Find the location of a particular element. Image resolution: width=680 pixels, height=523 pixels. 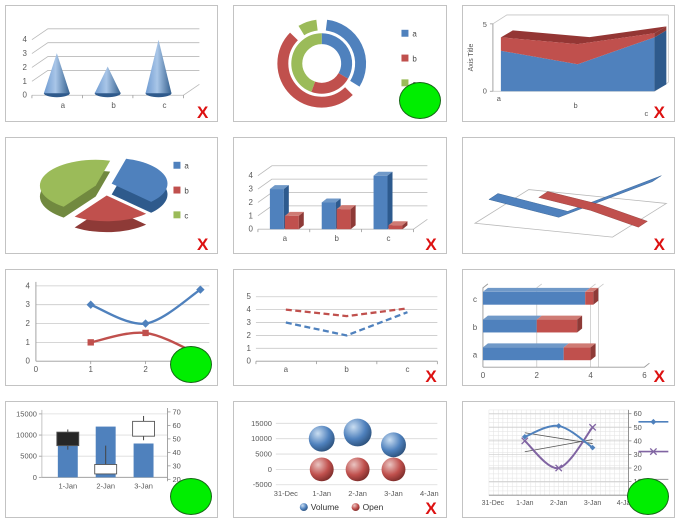

chart-cell-line-3d: X is located at coordinates (568, 195).